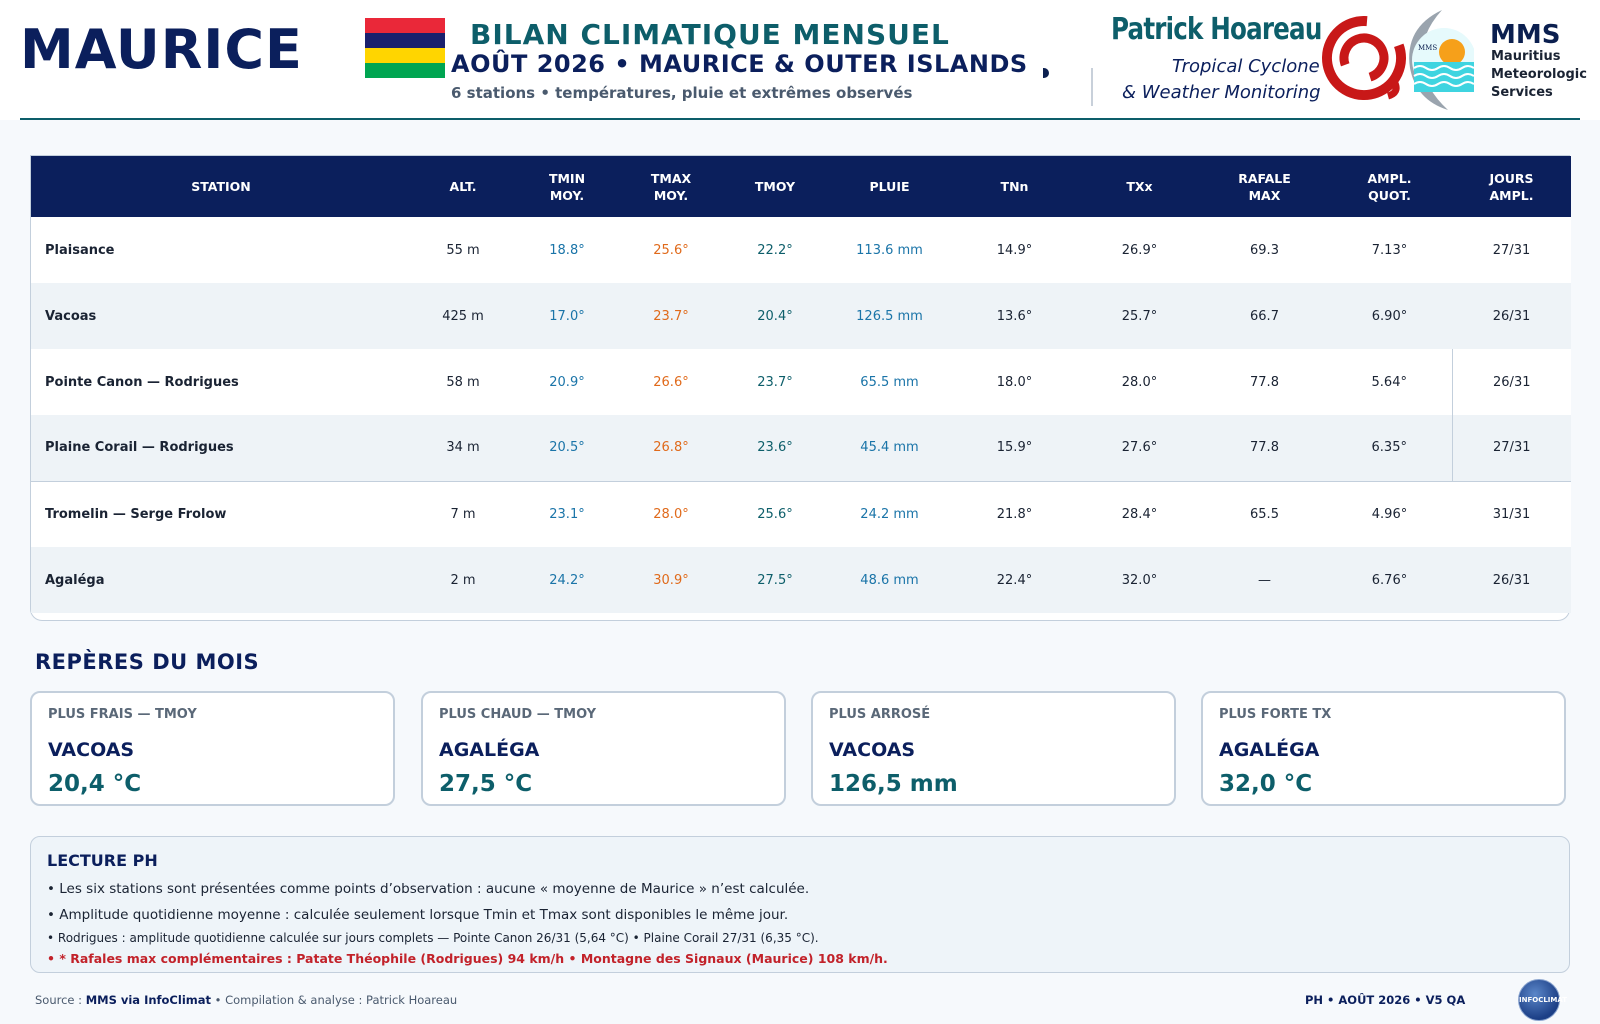 The height and width of the screenshot is (1024, 1600). What do you see at coordinates (775, 382) in the screenshot?
I see `cell-tmoy: 23.7°` at bounding box center [775, 382].